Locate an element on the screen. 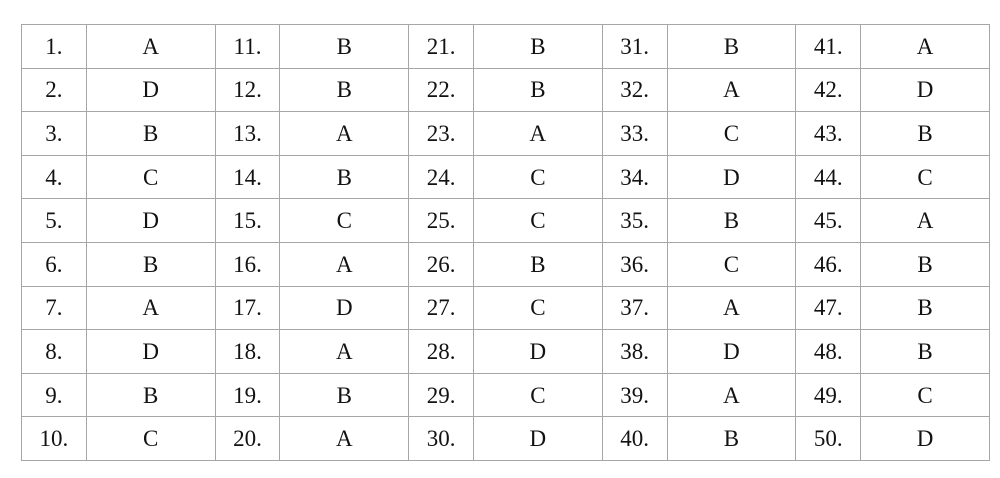  table-row: 2. D 12. B 22. B 32. A 42. D is located at coordinates (505, 90).